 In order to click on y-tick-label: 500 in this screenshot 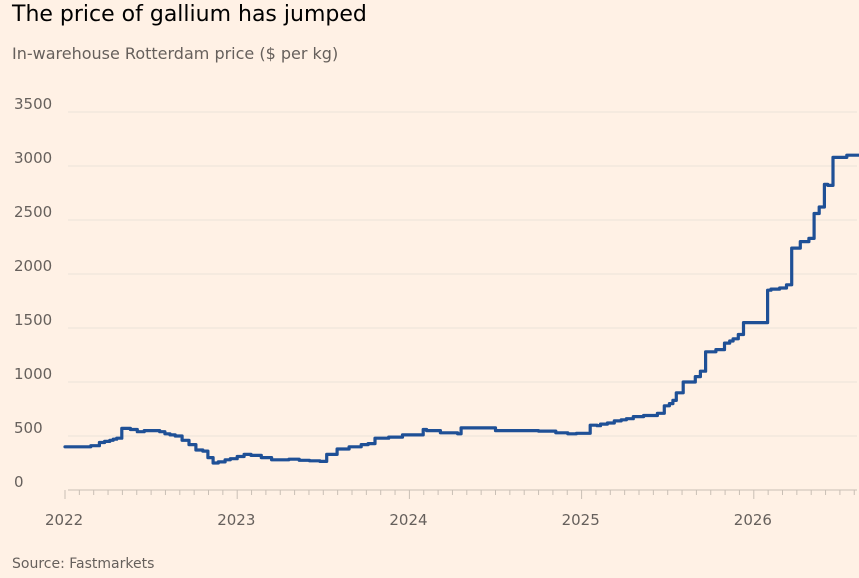, I will do `click(28, 428)`.